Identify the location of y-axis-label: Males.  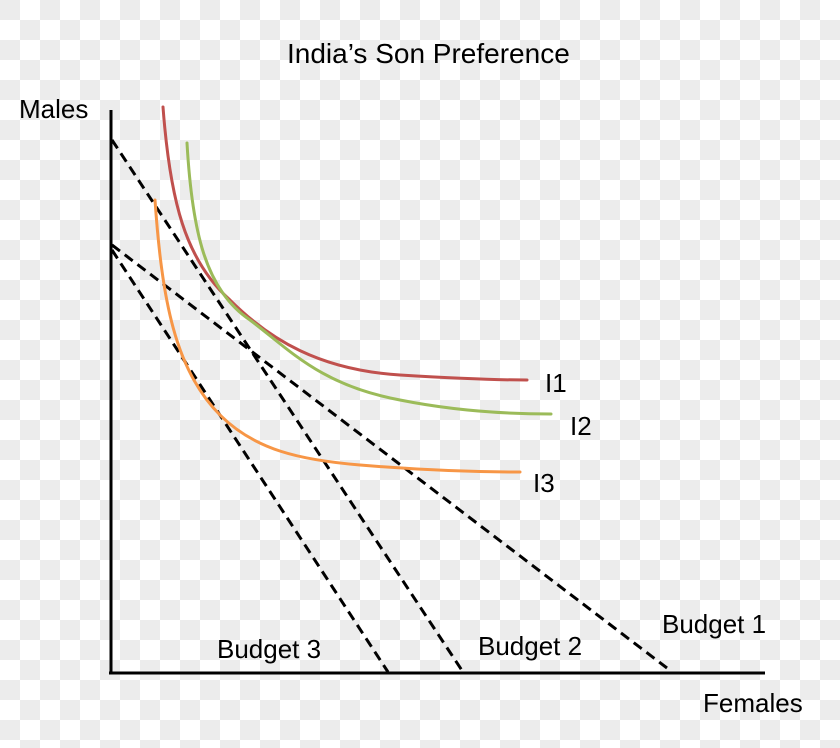
(54, 109).